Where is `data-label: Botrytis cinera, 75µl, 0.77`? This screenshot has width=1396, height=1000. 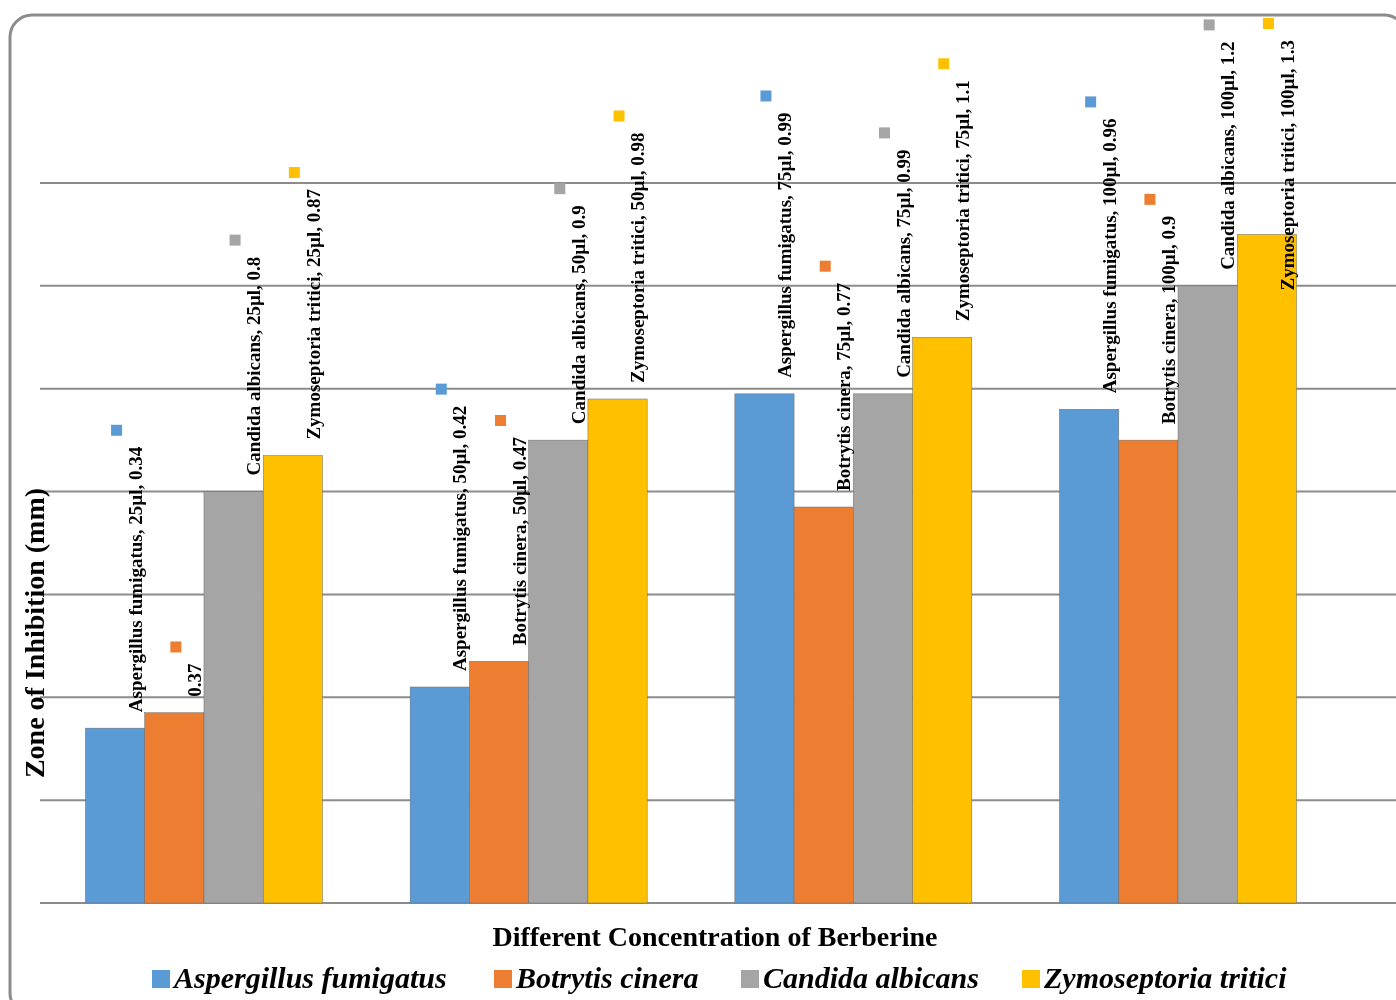
data-label: Botrytis cinera, 75µl, 0.77 is located at coordinates (844, 386).